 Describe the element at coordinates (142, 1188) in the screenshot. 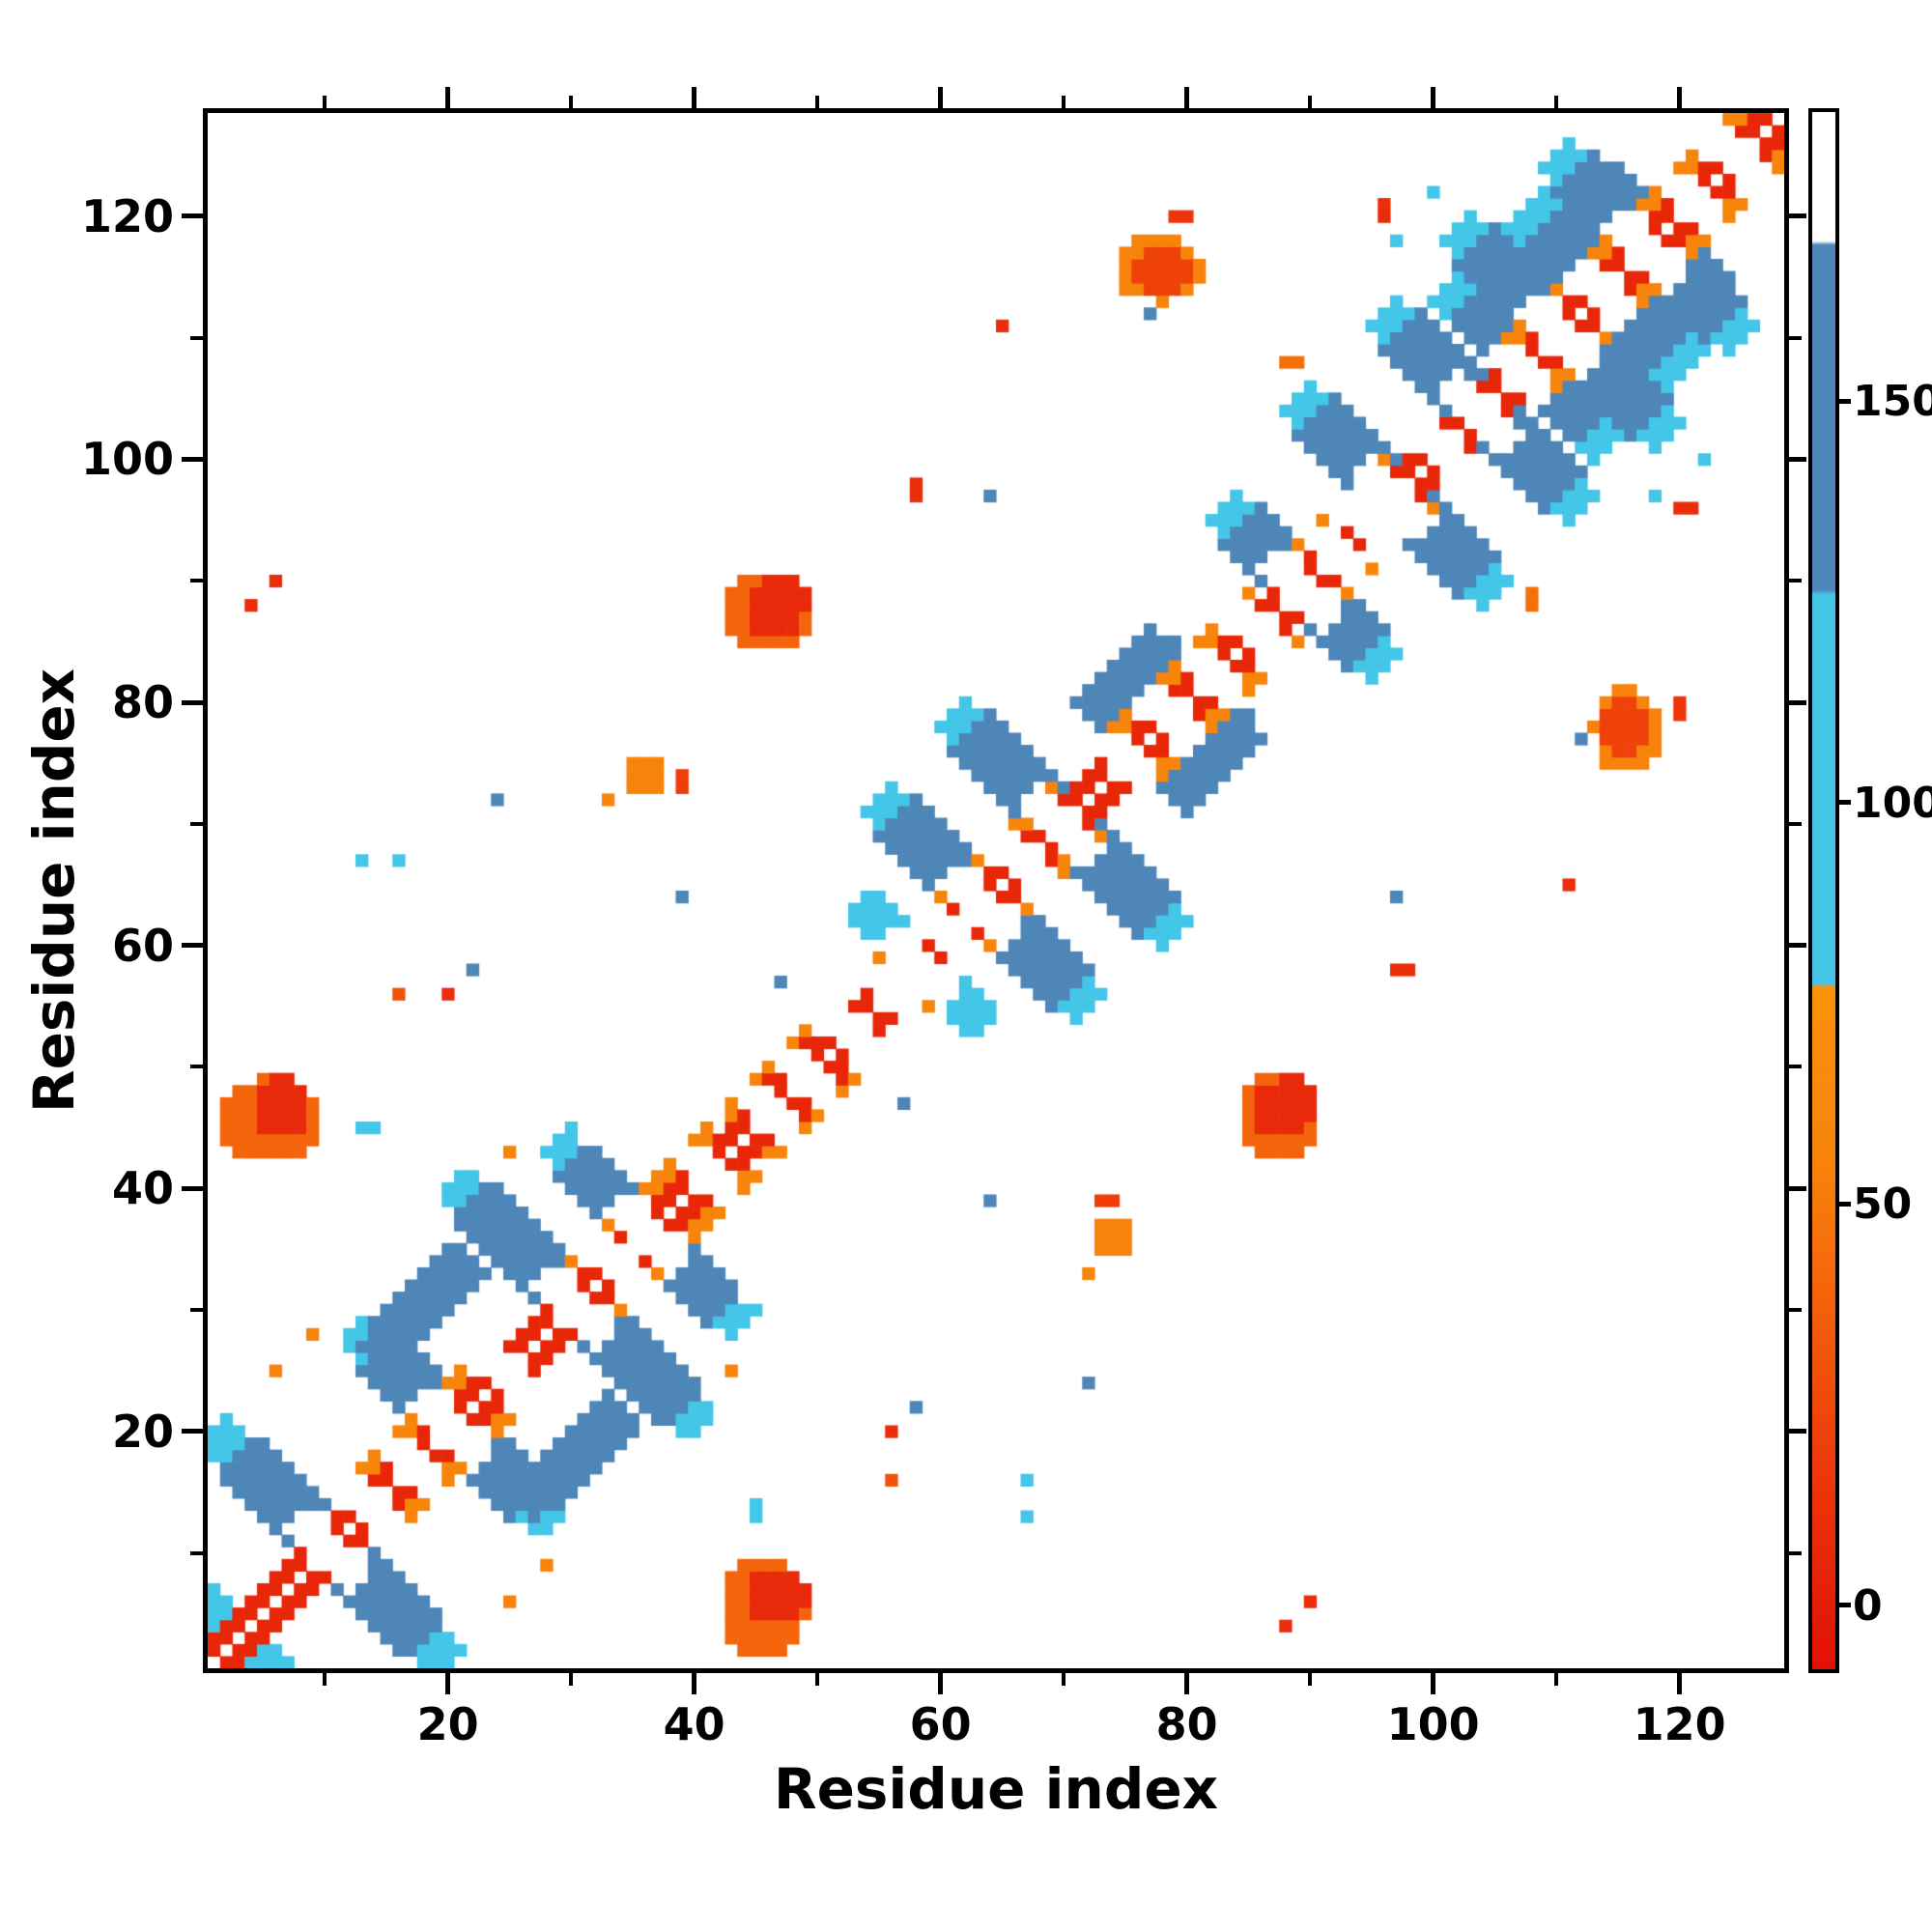

I see `y-tick-label: 40` at that location.